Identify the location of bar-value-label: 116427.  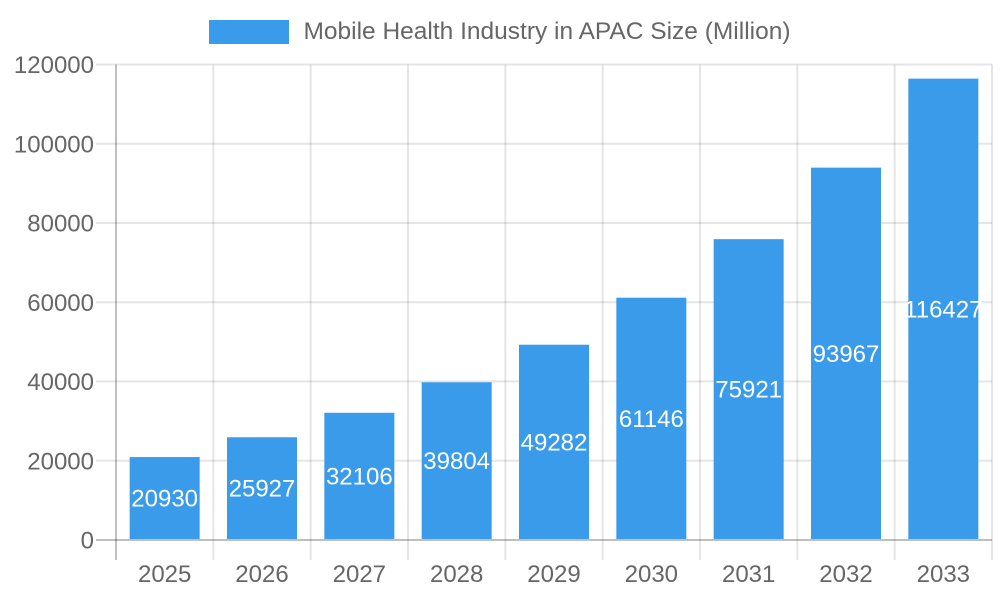
(943, 309).